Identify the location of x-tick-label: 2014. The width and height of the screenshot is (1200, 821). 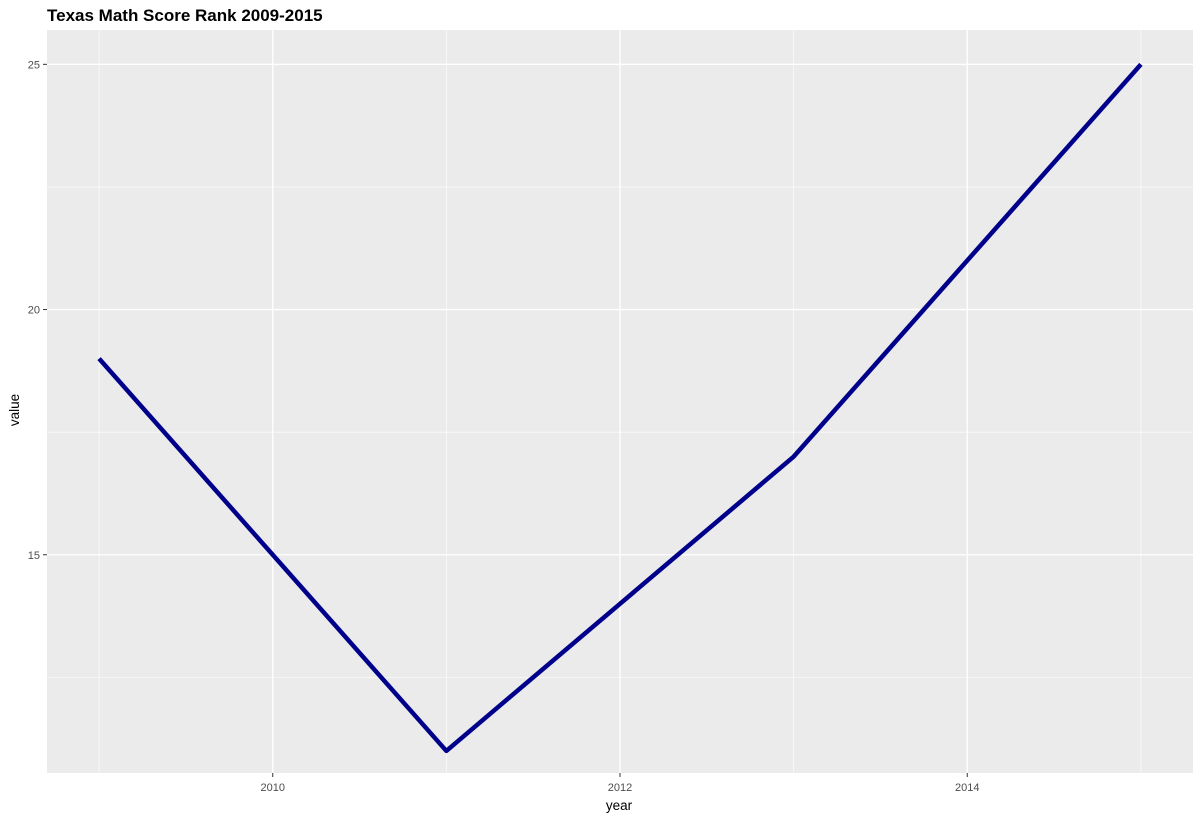
(967, 788).